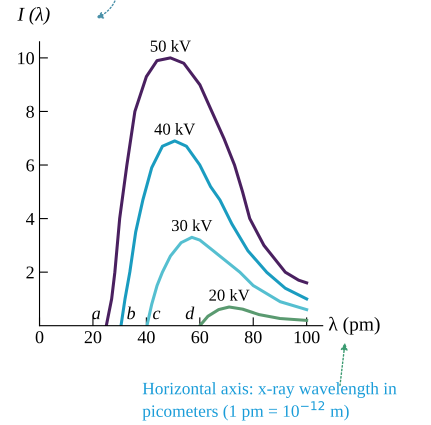  What do you see at coordinates (30, 165) in the screenshot?
I see `y-tick-label: 6` at bounding box center [30, 165].